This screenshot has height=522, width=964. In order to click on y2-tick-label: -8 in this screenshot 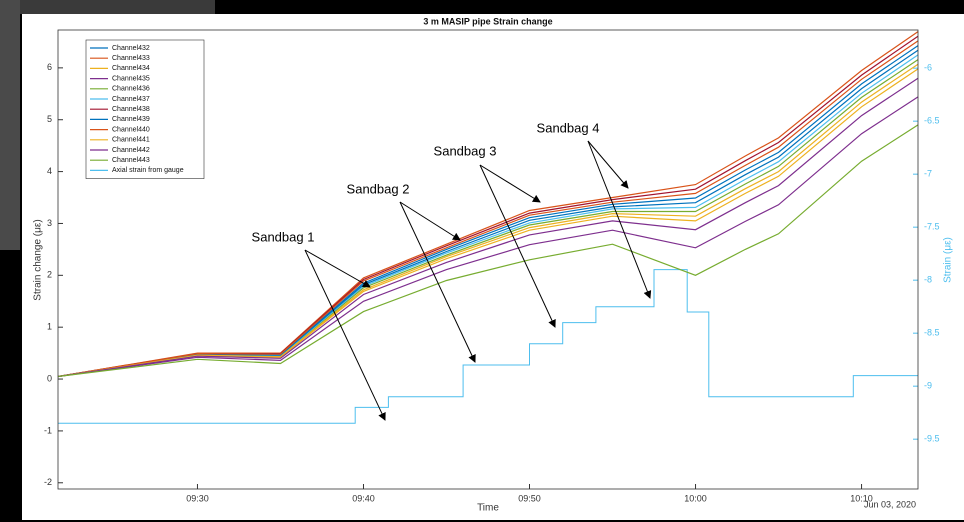, I will do `click(928, 280)`.